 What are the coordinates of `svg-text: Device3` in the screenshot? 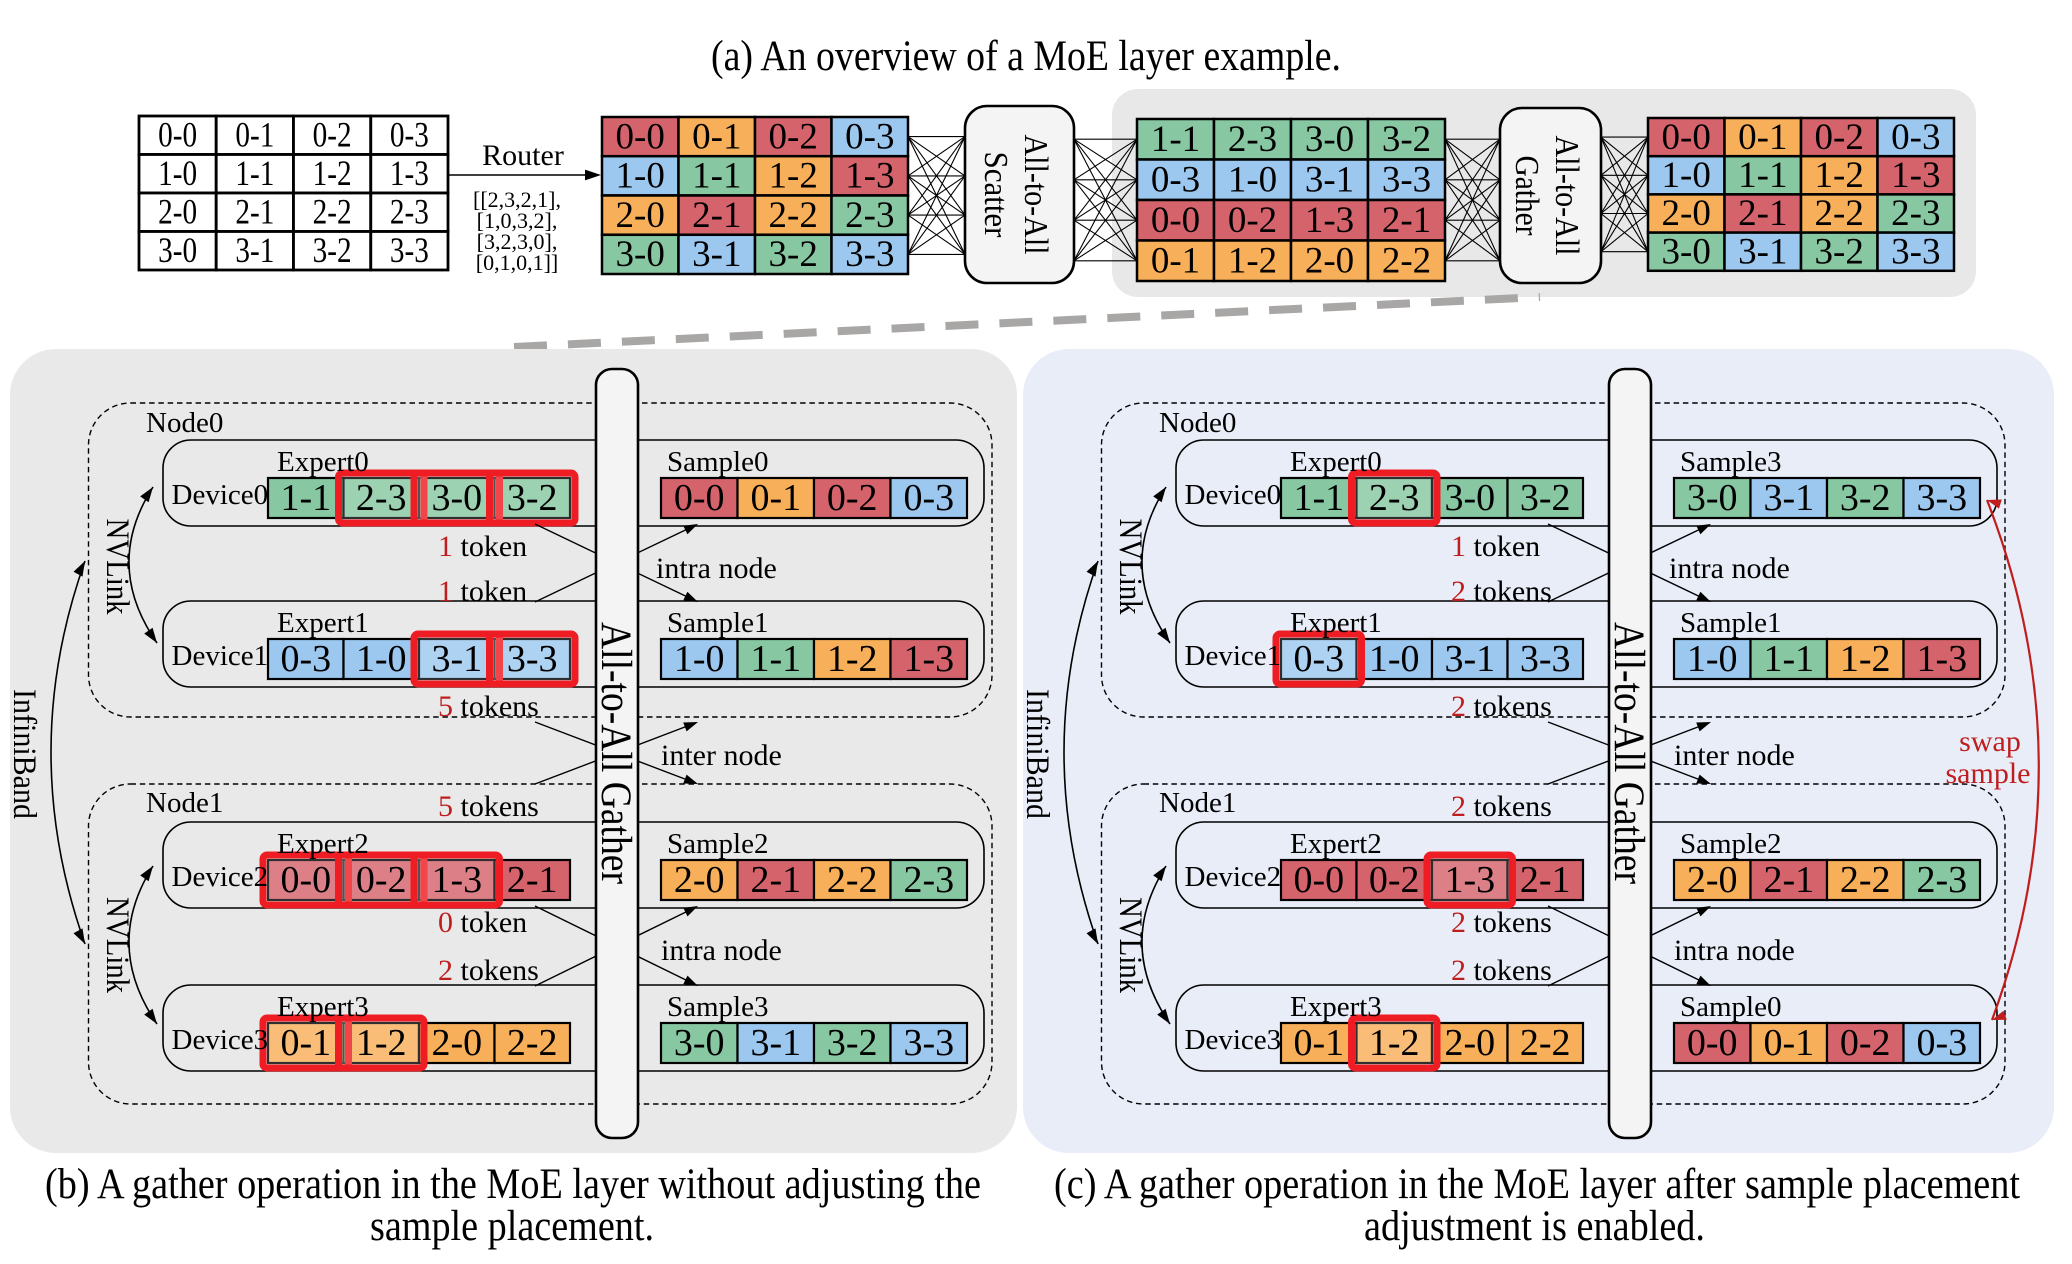 It's located at (1233, 1040).